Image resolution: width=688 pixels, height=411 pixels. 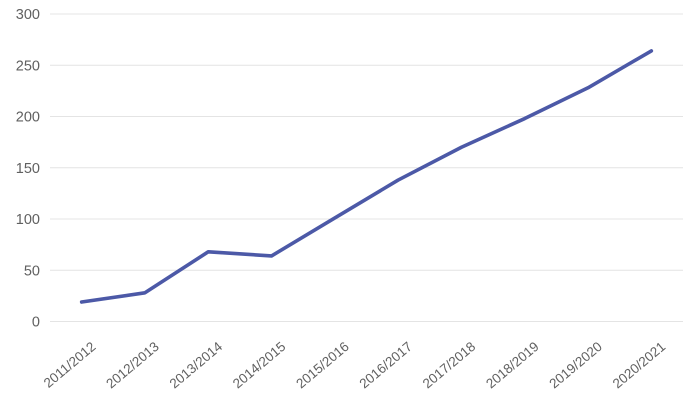 I want to click on x-tick-label: 2016/2017, so click(x=386, y=365).